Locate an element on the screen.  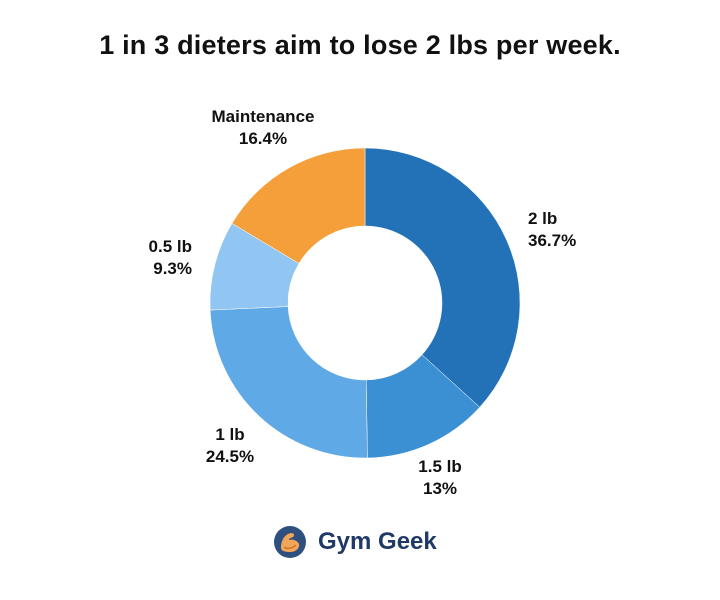
slice-value-label: 9.3% is located at coordinates (172, 268).